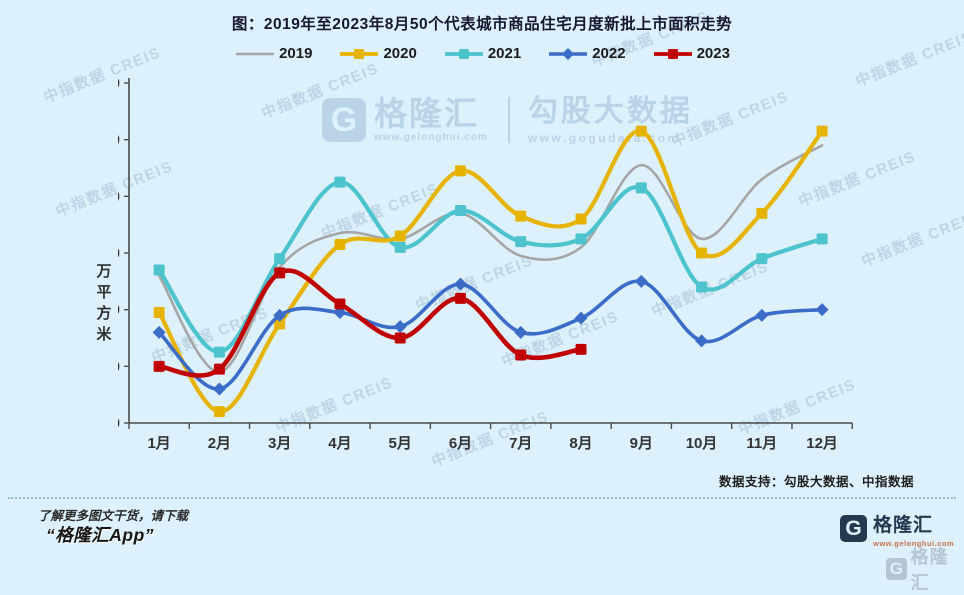  What do you see at coordinates (504, 53) in the screenshot?
I see `legend-label-2021: 2021` at bounding box center [504, 53].